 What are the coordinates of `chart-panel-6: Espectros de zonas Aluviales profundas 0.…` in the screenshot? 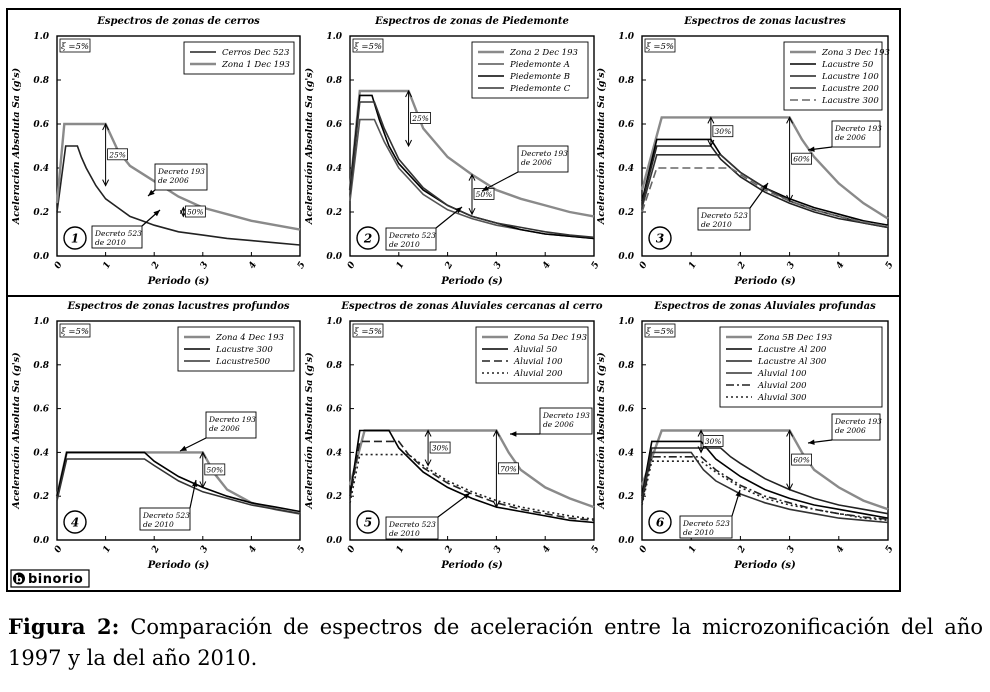 It's located at (746, 436).